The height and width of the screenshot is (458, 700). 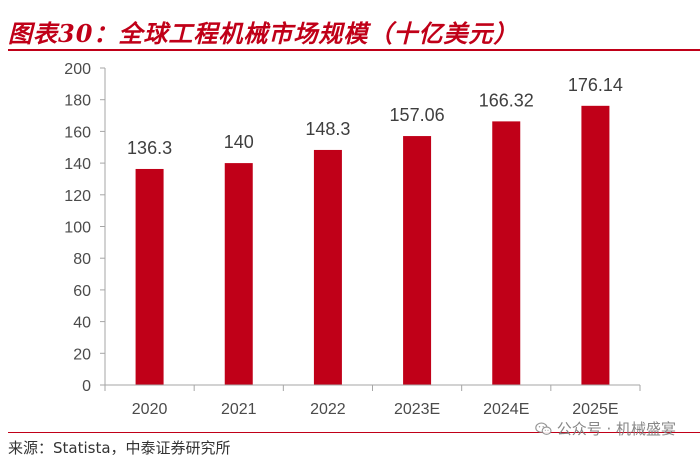 What do you see at coordinates (86, 386) in the screenshot?
I see `y-tick-label: 0` at bounding box center [86, 386].